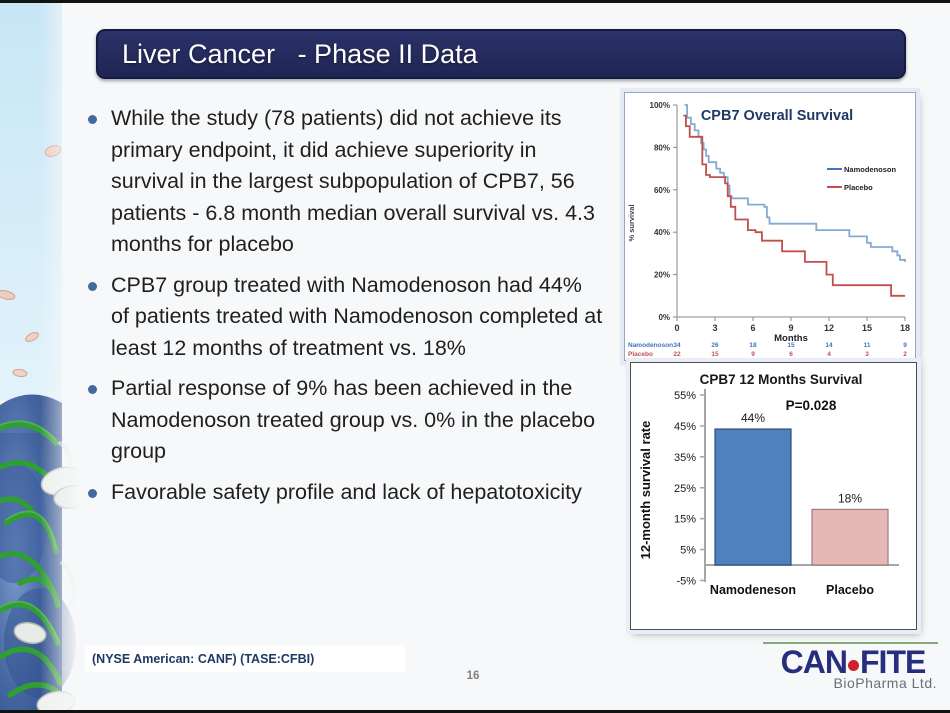 The width and height of the screenshot is (950, 713). What do you see at coordinates (790, 328) in the screenshot?
I see `svg-text: 9` at bounding box center [790, 328].